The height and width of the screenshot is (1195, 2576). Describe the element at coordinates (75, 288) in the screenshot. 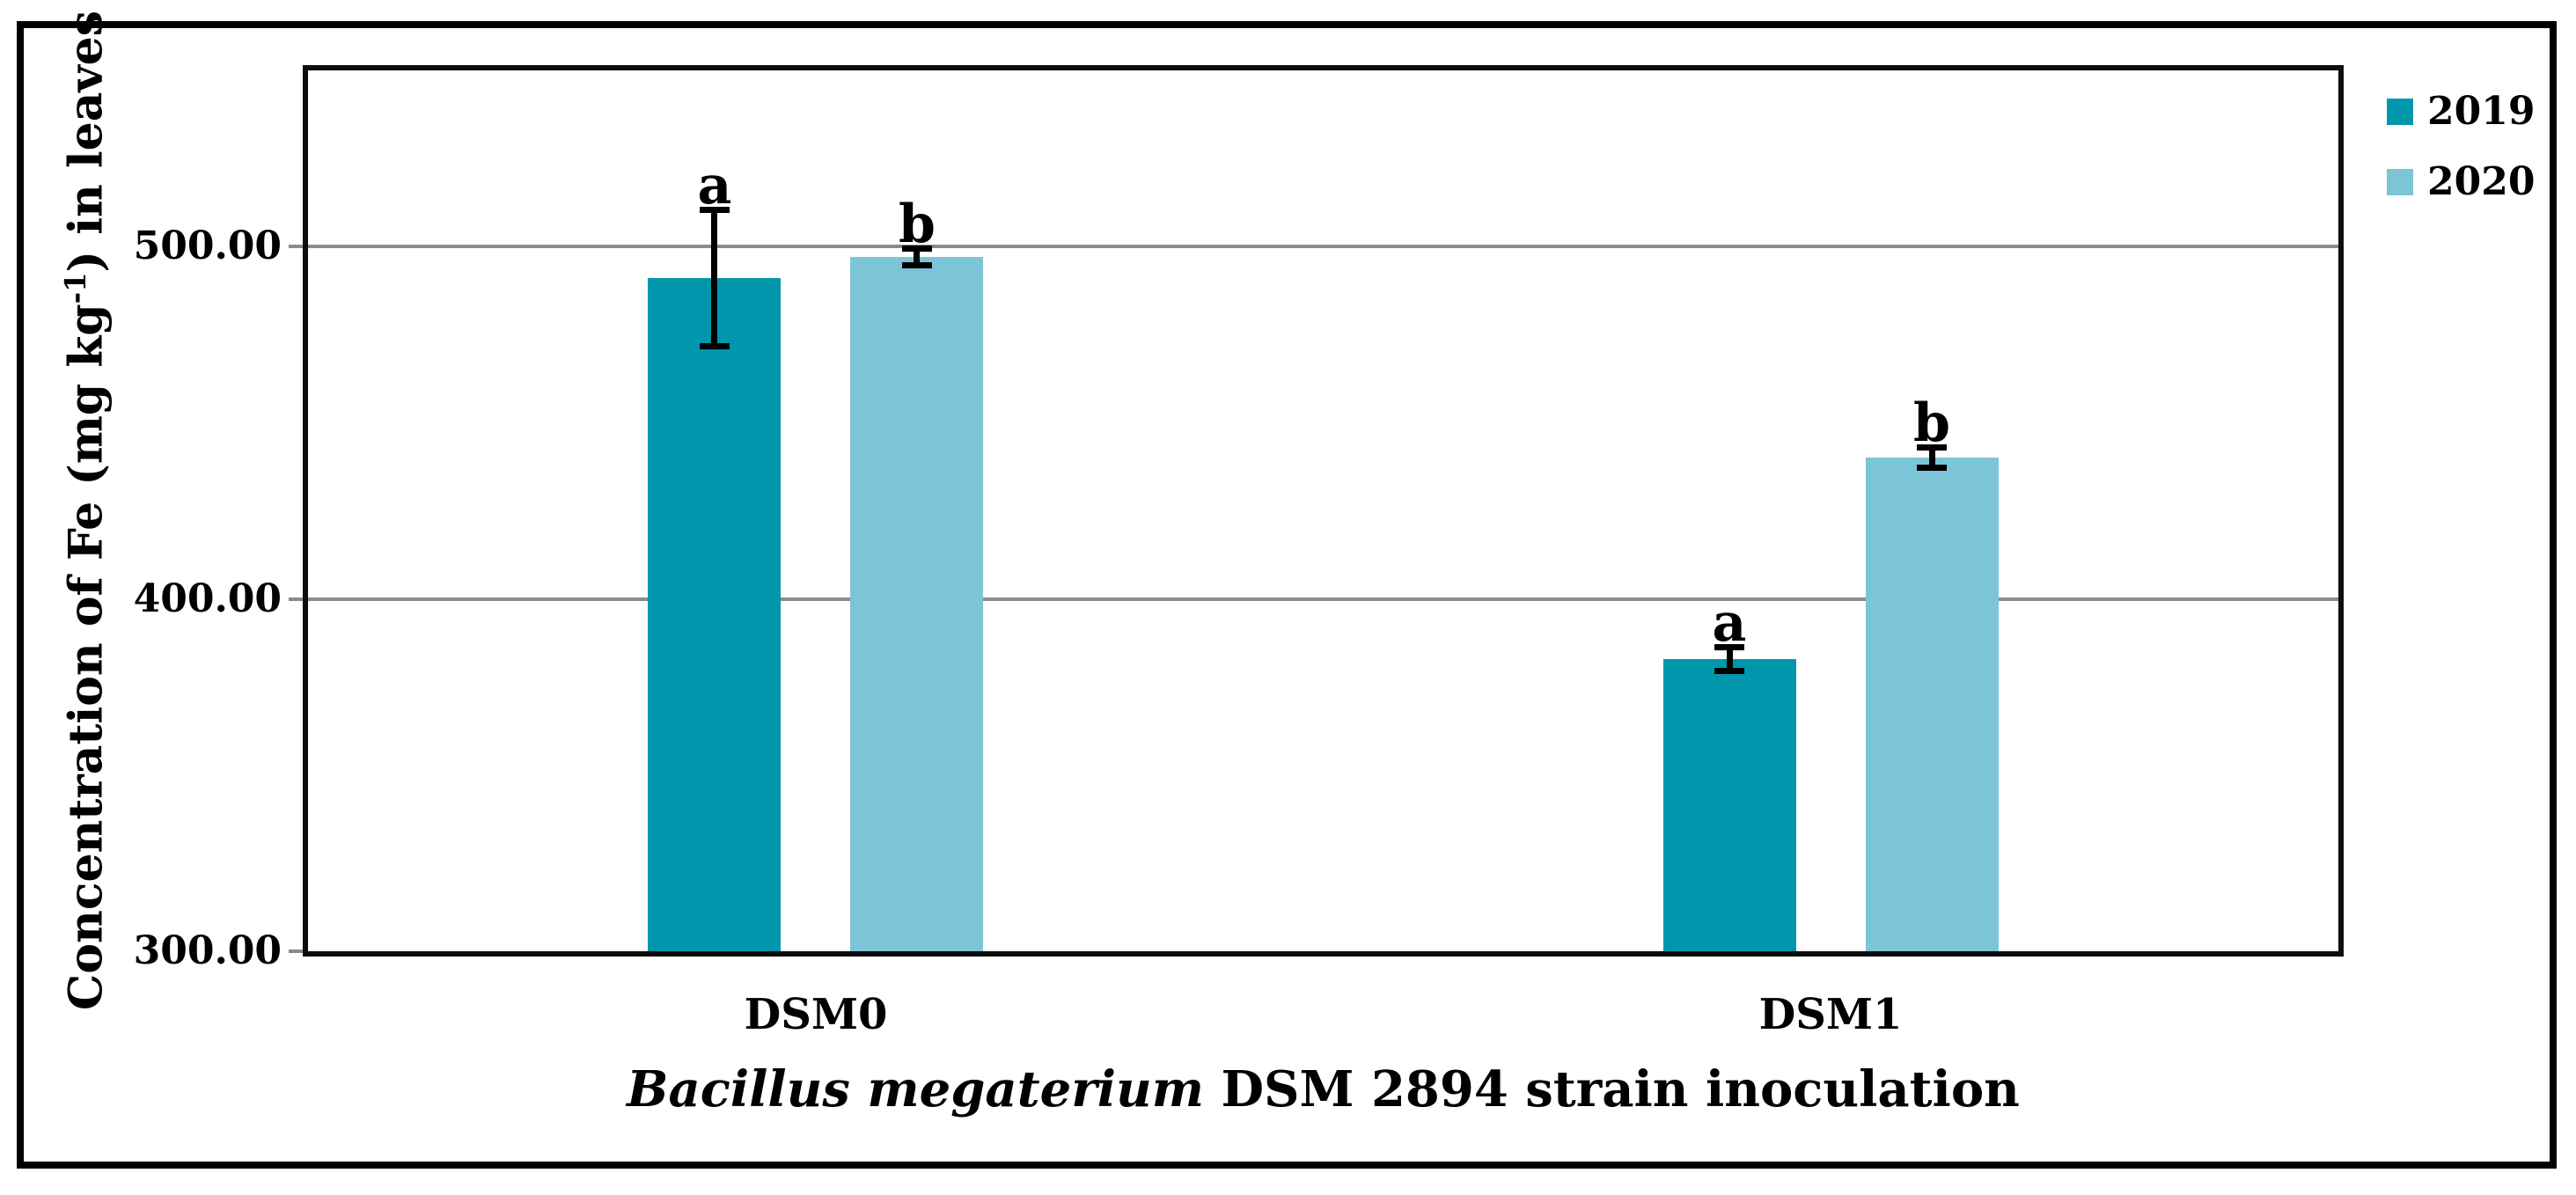

I see `y-axis-title-superscript: -1` at that location.